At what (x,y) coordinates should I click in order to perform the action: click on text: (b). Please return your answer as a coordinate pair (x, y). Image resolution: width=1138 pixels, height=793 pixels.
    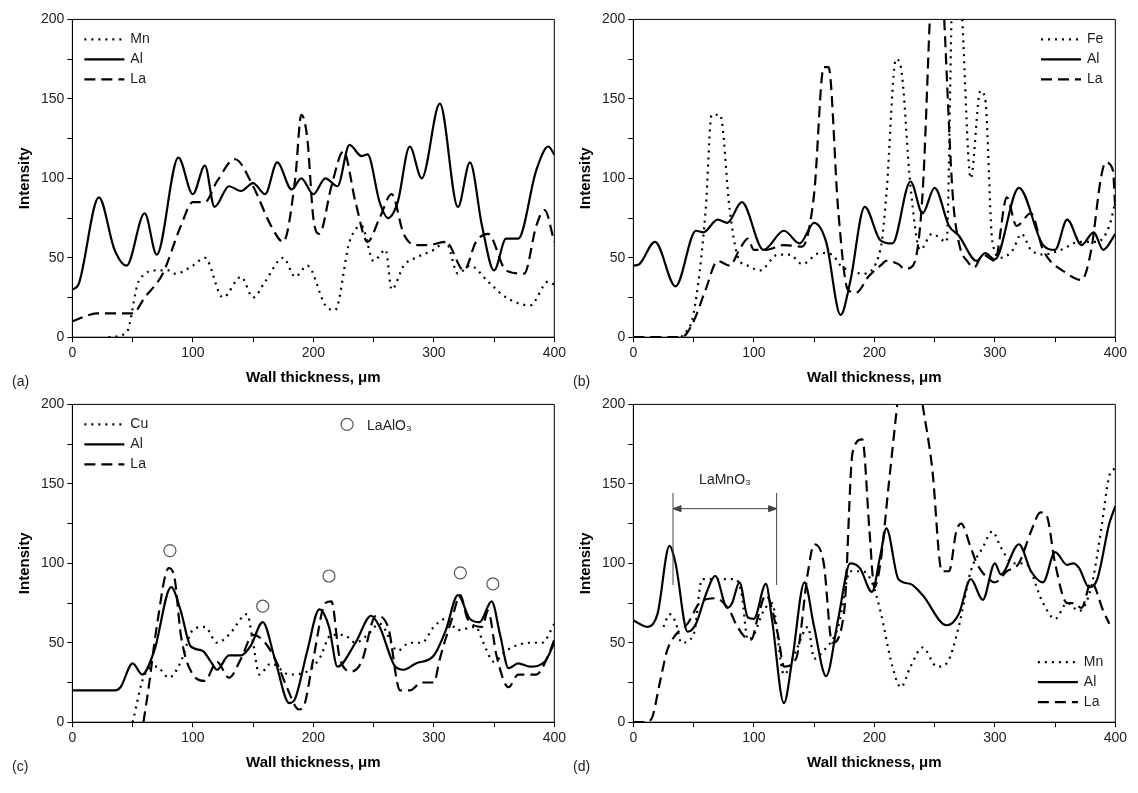
    Looking at the image, I should click on (582, 380).